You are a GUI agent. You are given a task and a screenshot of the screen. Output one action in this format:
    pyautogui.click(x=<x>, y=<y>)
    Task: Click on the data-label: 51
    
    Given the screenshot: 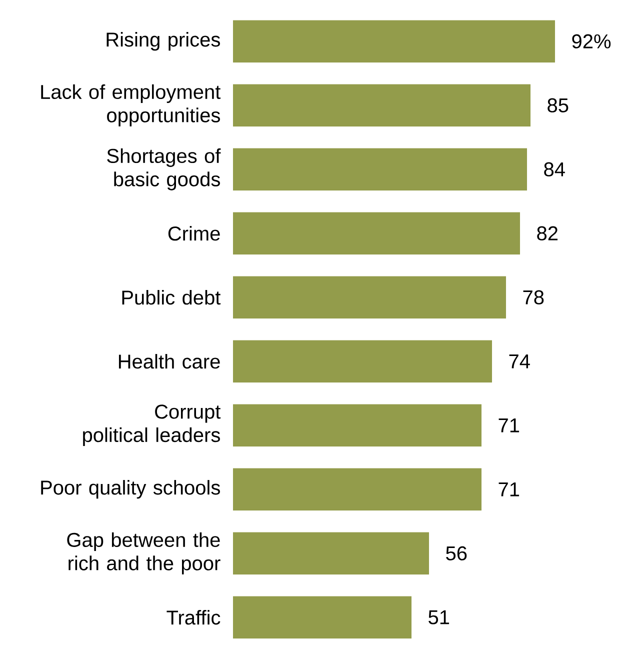 What is the action you would take?
    pyautogui.click(x=439, y=617)
    